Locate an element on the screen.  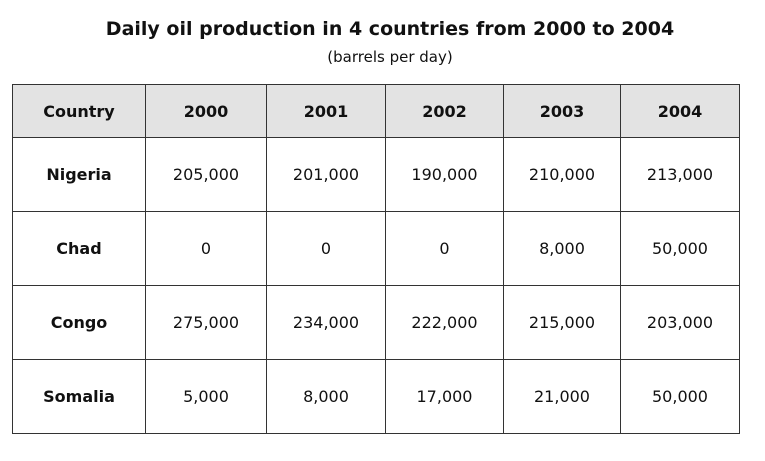
table-cell: 234,000 is located at coordinates (326, 322).